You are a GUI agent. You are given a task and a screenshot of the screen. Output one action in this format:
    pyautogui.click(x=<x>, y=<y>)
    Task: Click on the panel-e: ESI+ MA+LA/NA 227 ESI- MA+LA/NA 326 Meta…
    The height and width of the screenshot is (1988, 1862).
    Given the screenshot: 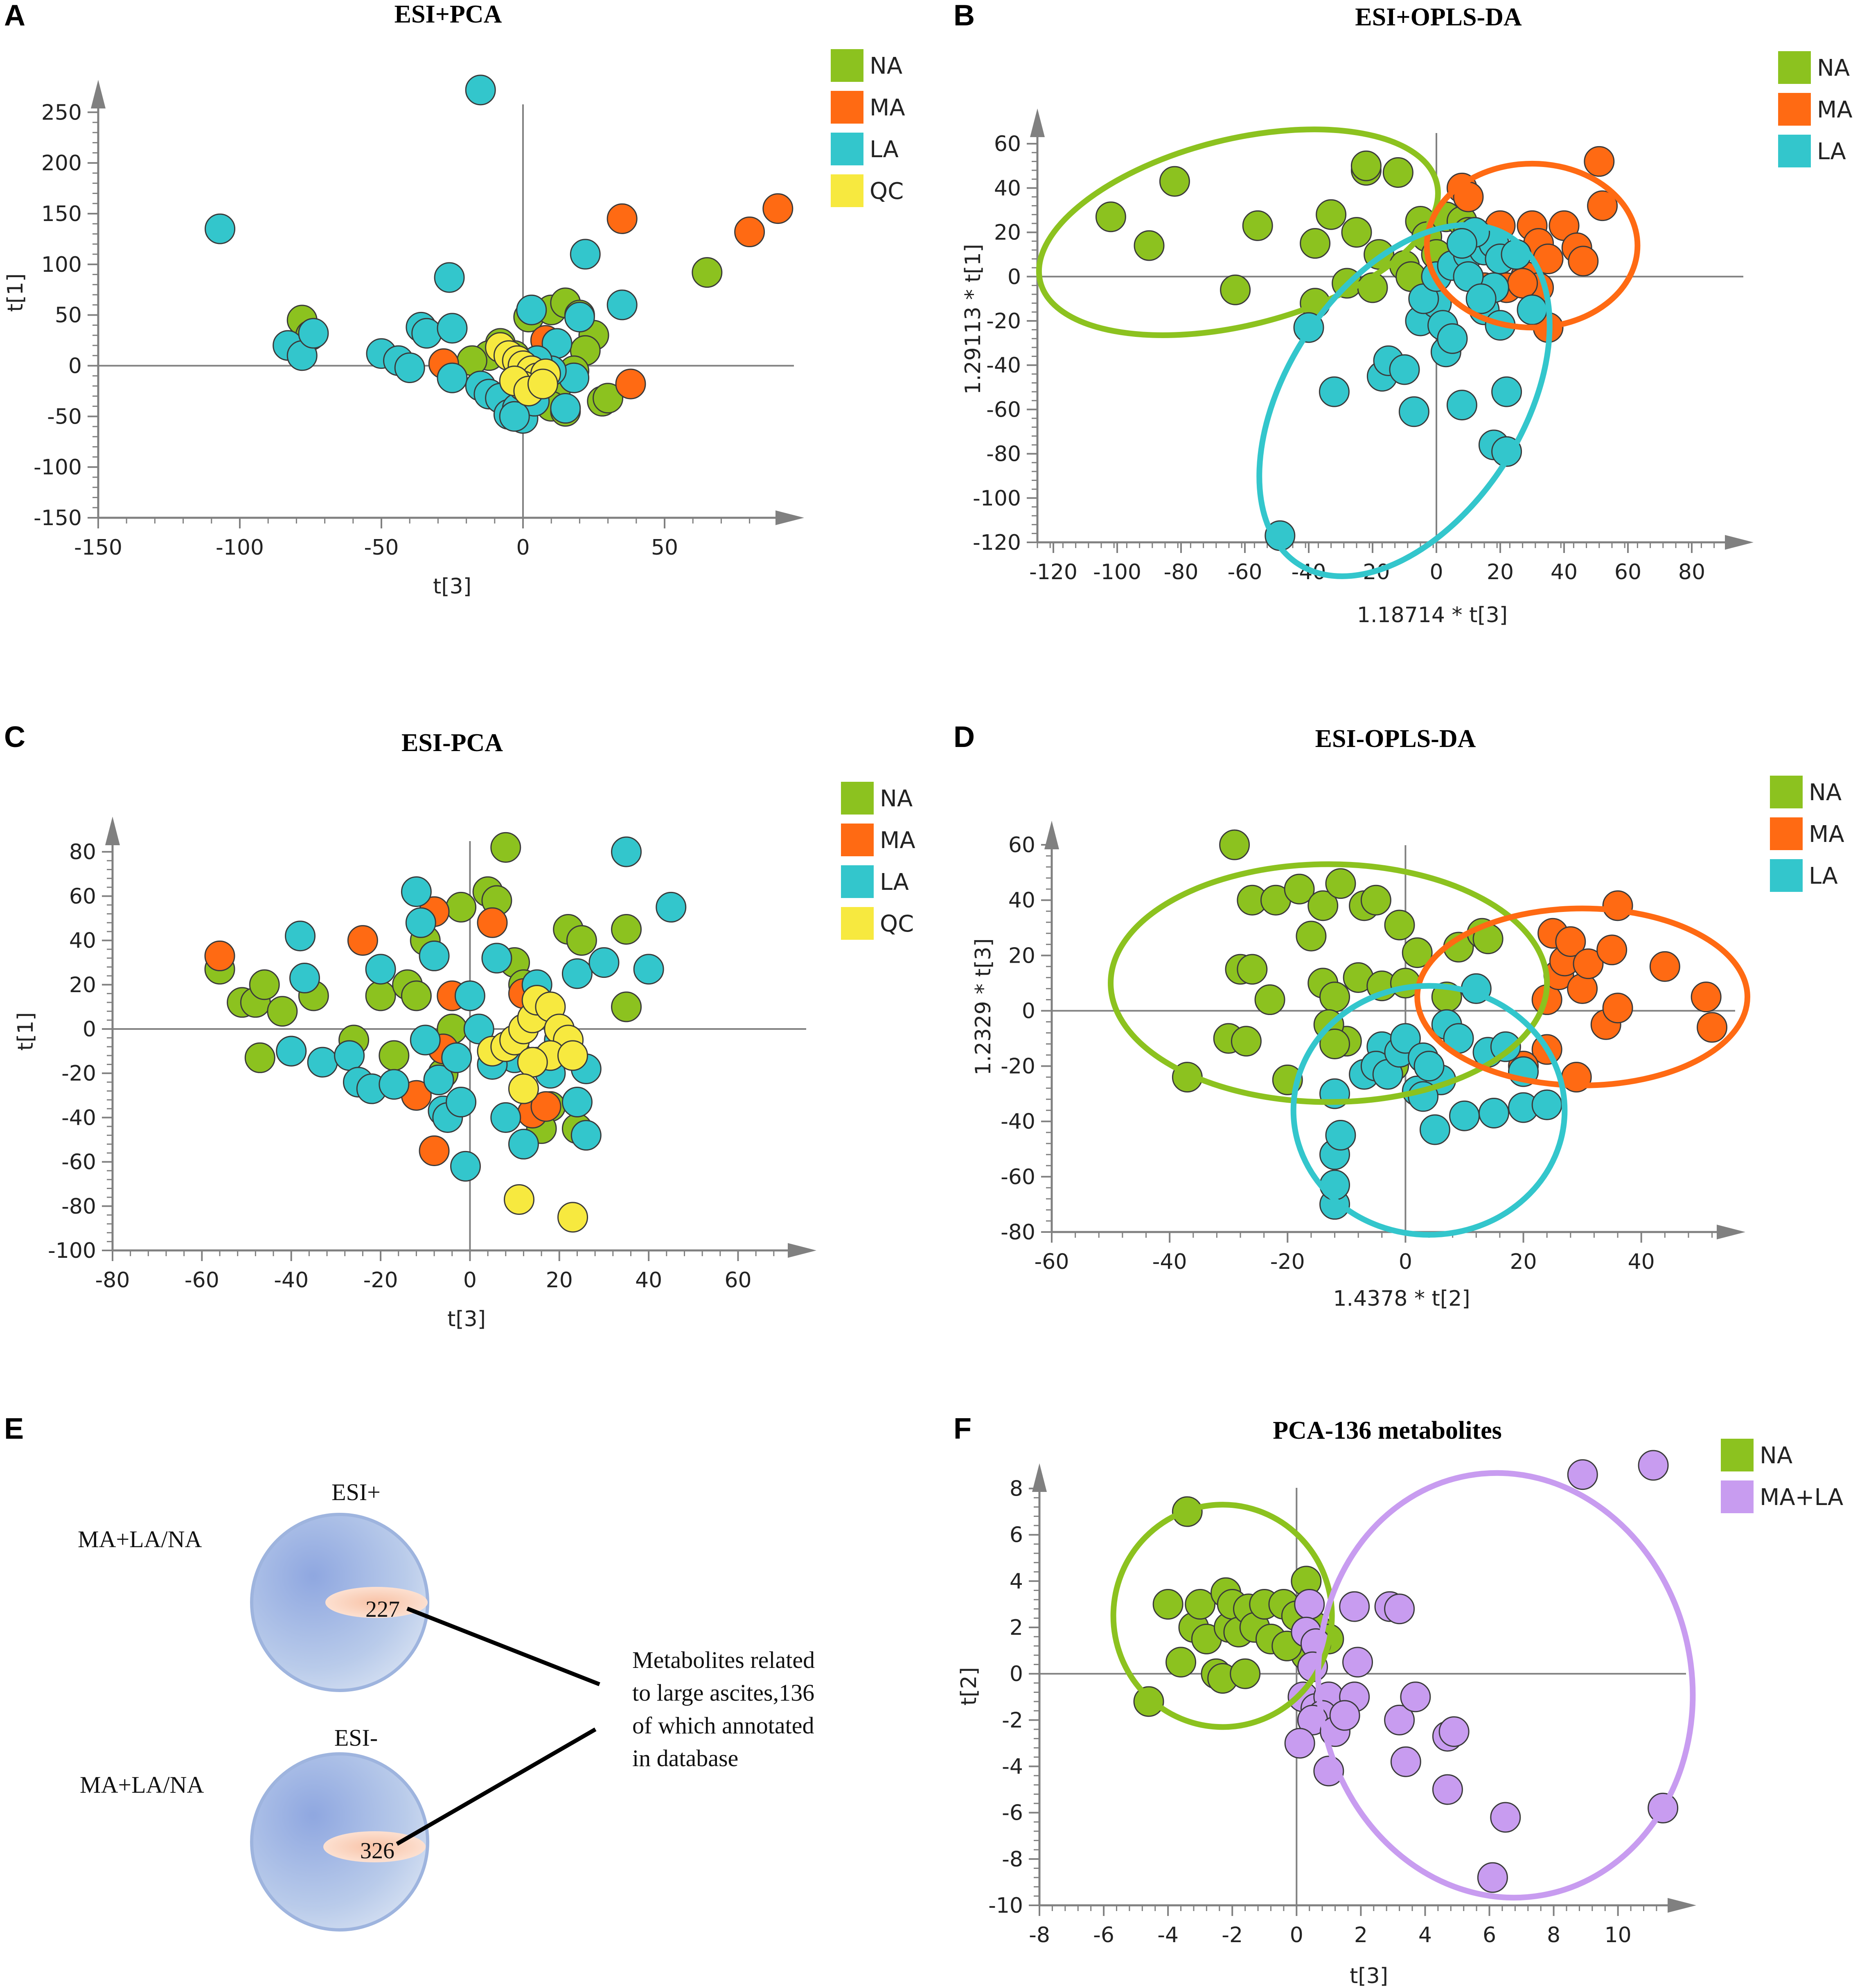 What is the action you would take?
    pyautogui.click(x=446, y=1705)
    